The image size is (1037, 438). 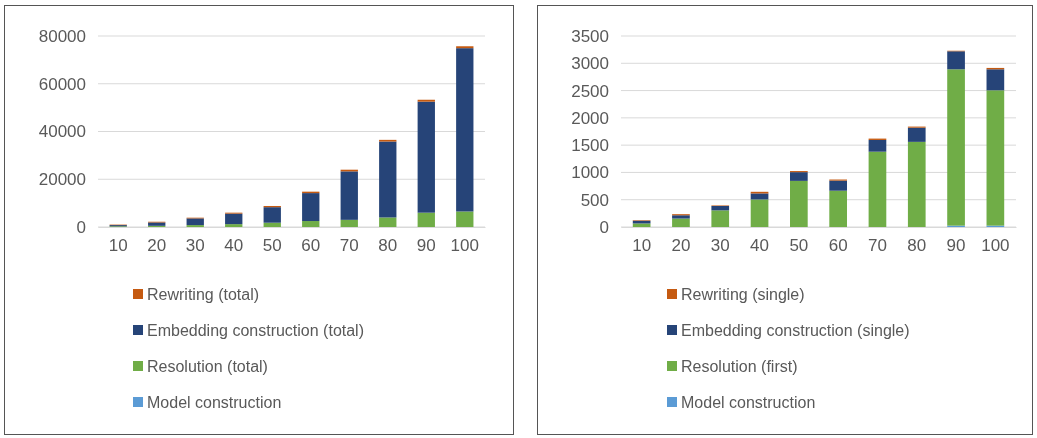 What do you see at coordinates (590, 118) in the screenshot?
I see `y-tick-label: 2000` at bounding box center [590, 118].